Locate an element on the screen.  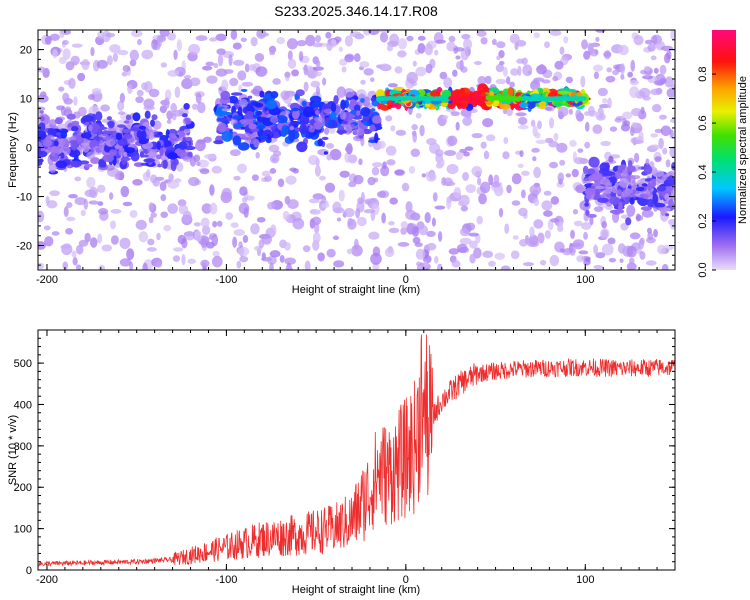
x-tick-label: -100 is located at coordinates (226, 580).